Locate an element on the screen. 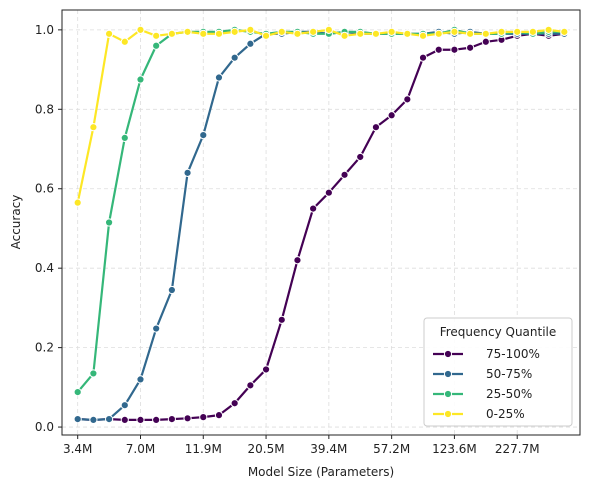 This screenshot has height=490, width=590. y-axis: 0.0 0.2 0.4 0.6 0.8 1.0 is located at coordinates (48, 228).